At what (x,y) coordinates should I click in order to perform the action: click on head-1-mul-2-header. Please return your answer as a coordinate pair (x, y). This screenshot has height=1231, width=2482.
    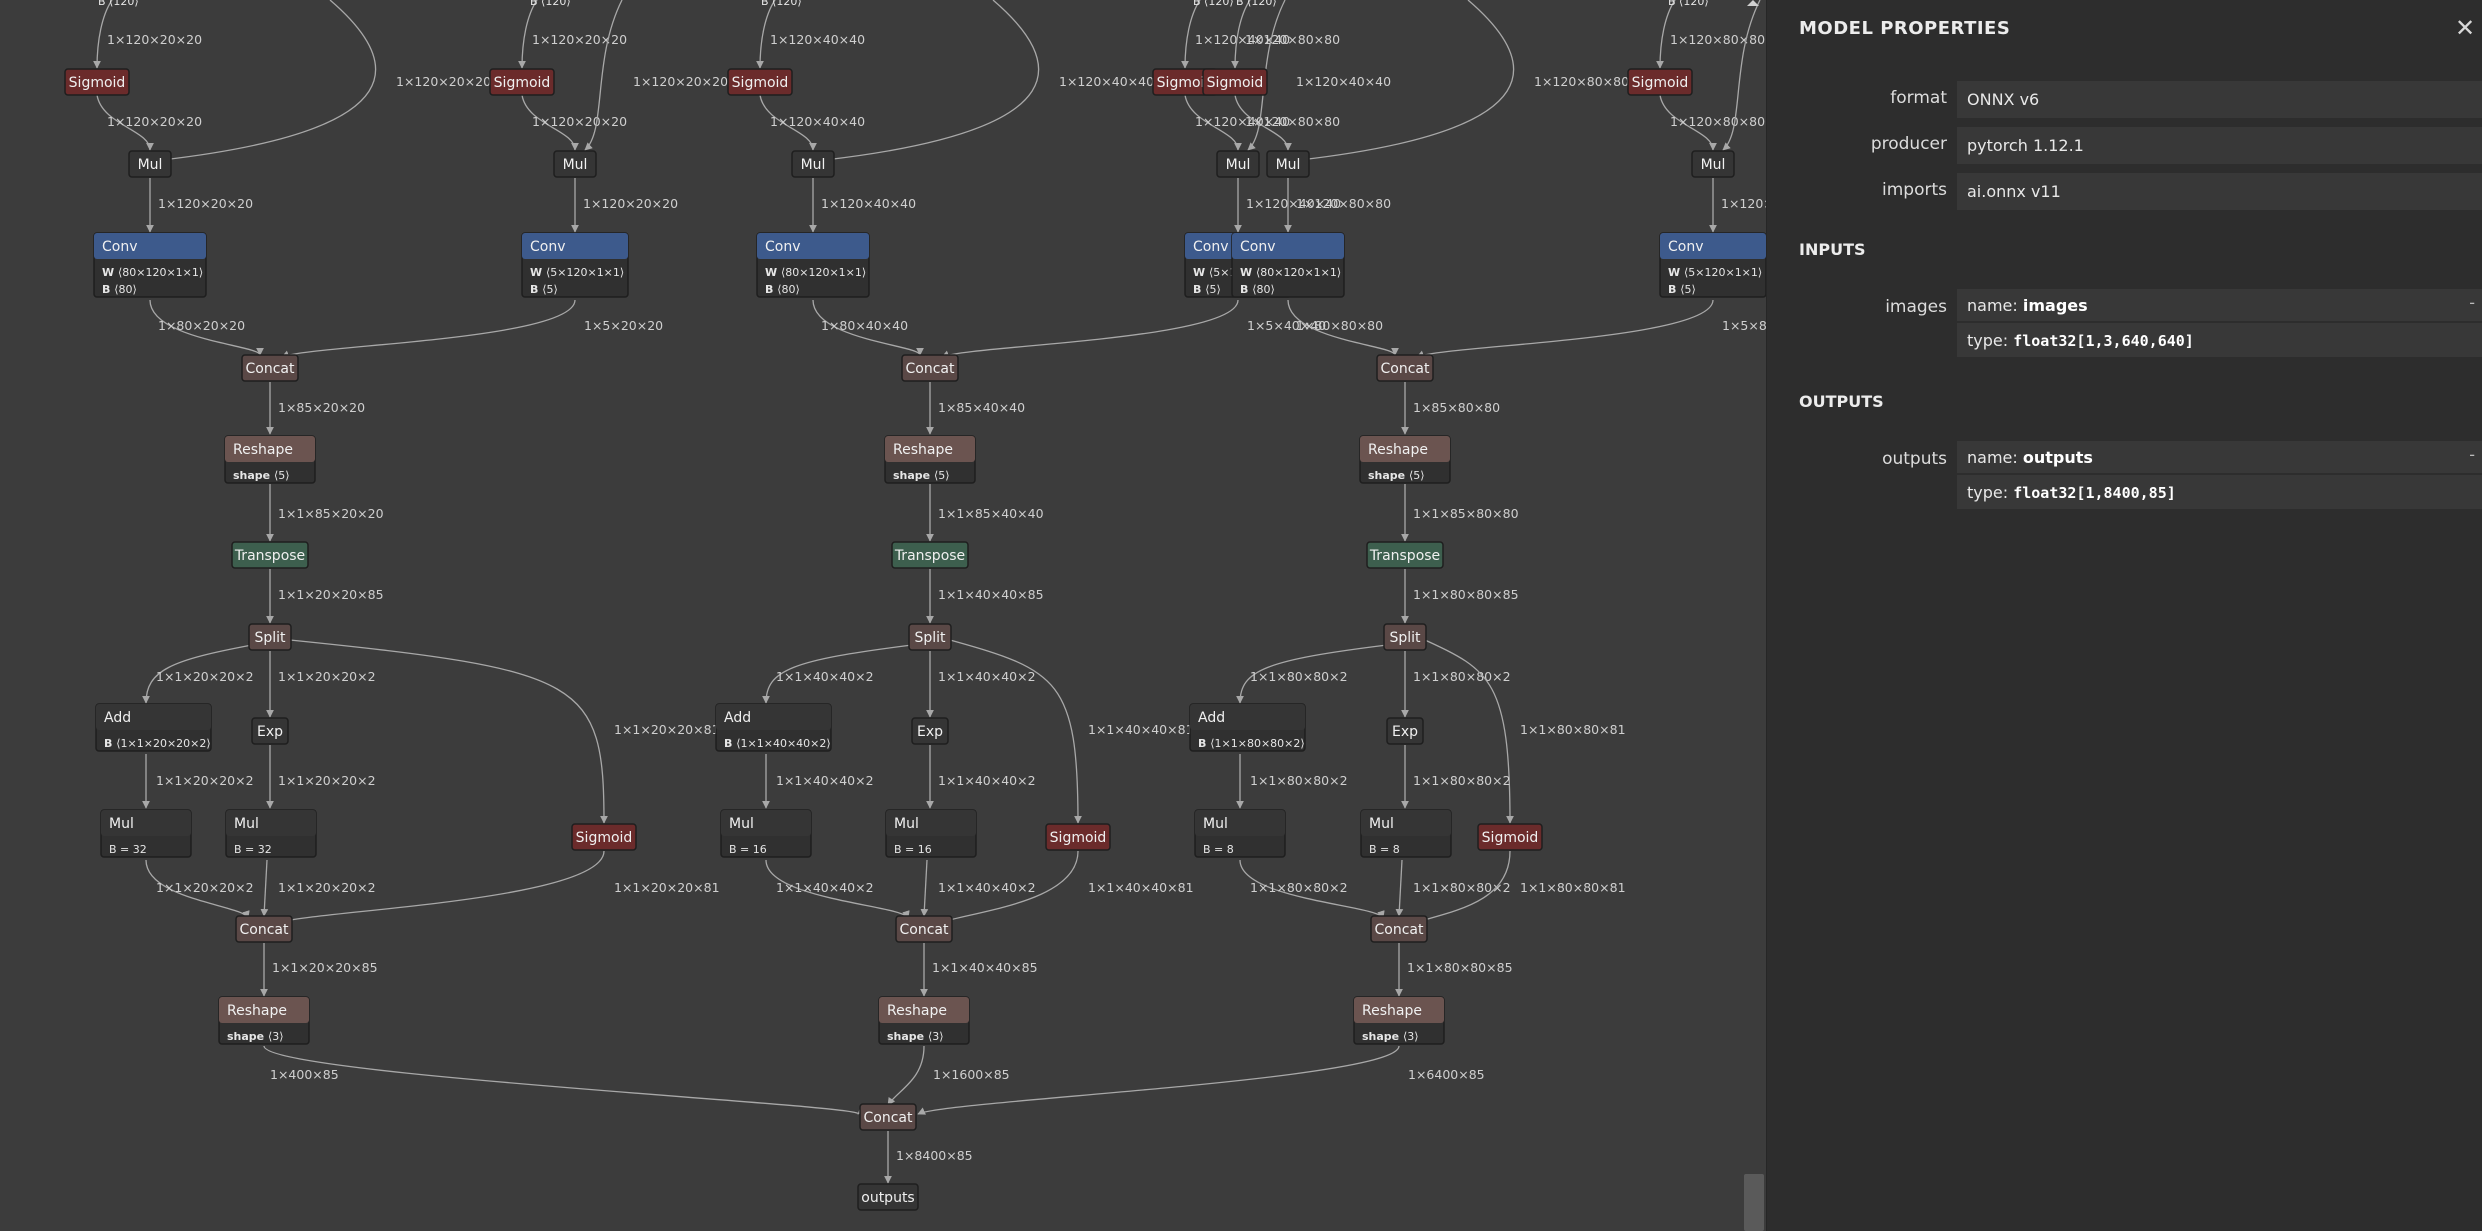
    Looking at the image, I should click on (271, 823).